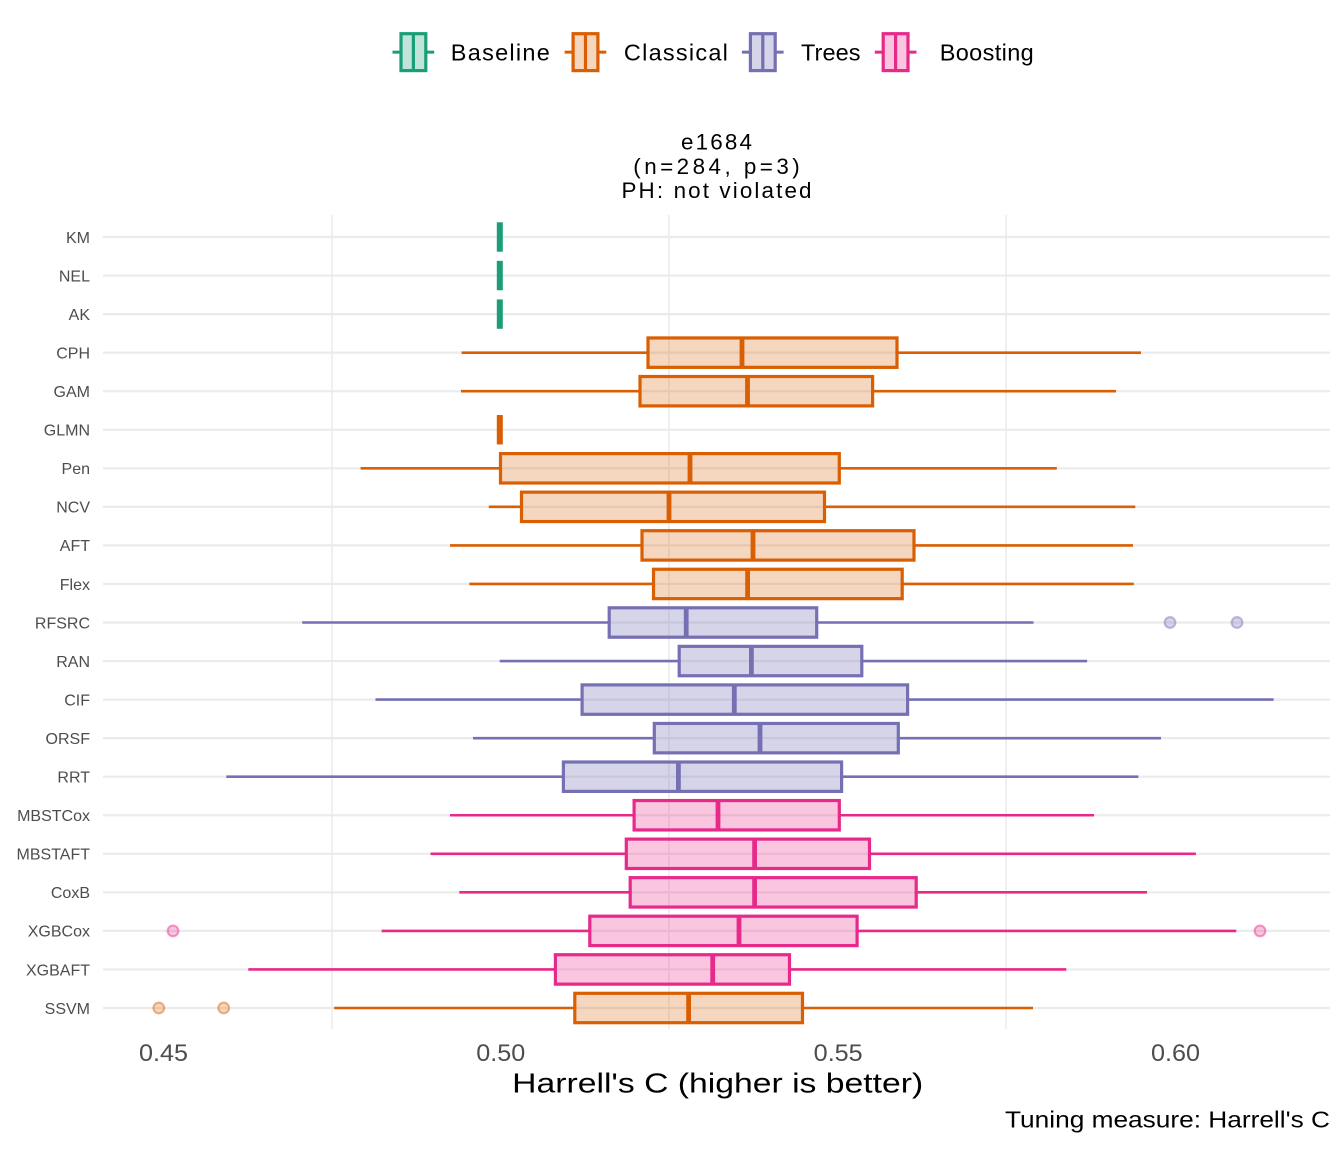 The width and height of the screenshot is (1344, 1152). What do you see at coordinates (73, 778) in the screenshot?
I see `svg-text: RRT` at bounding box center [73, 778].